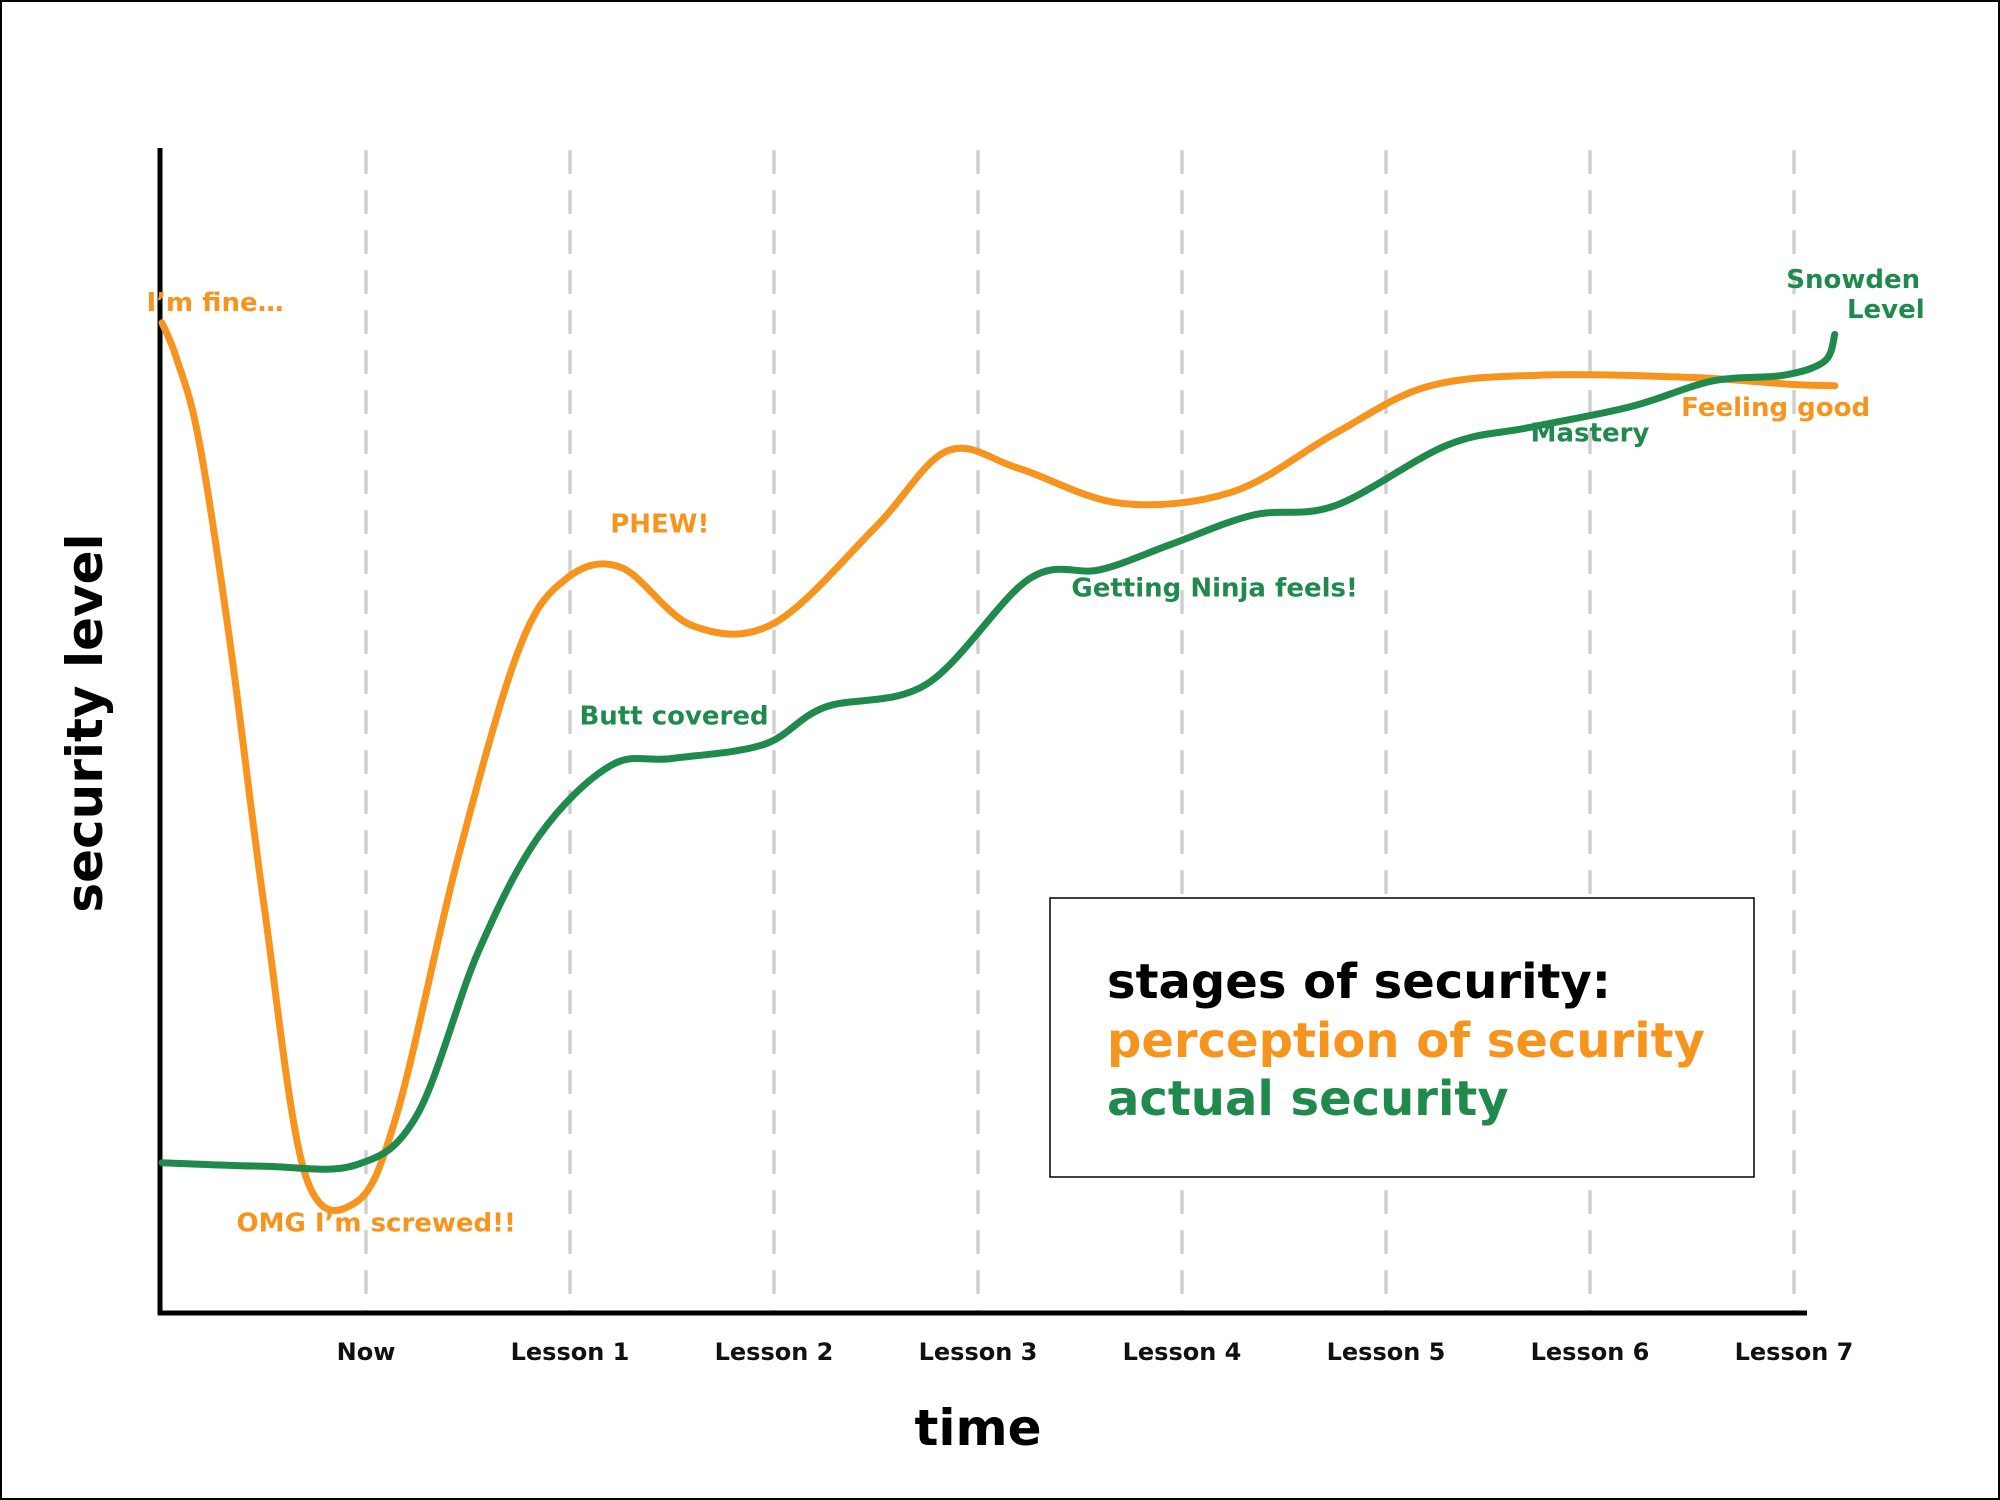 This screenshot has height=1500, width=2000. I want to click on x-tick-label-now: Now, so click(366, 1352).